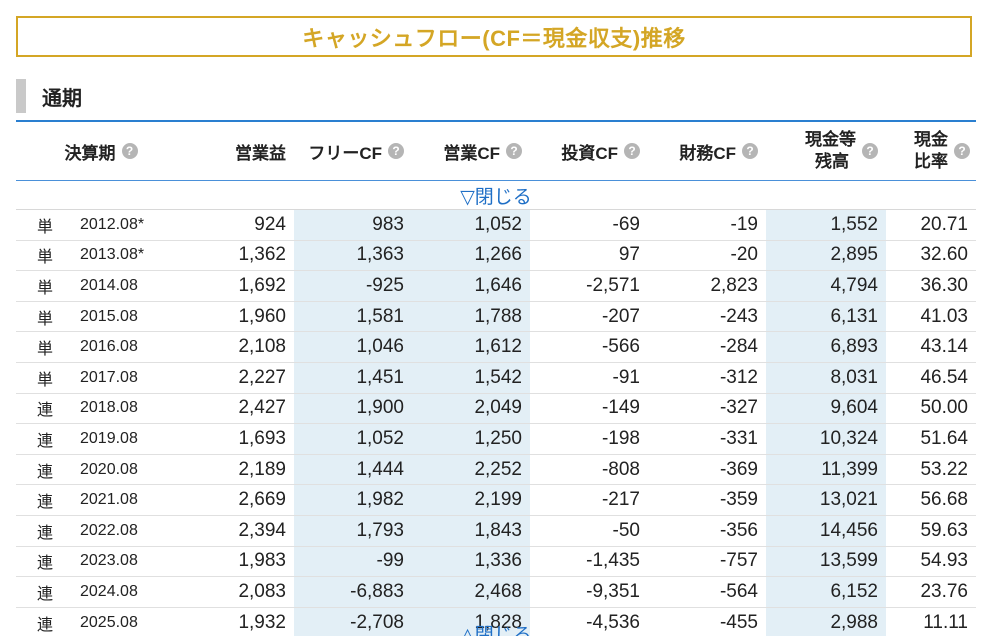  I want to click on cell-cash-balance: 1,552, so click(826, 225).